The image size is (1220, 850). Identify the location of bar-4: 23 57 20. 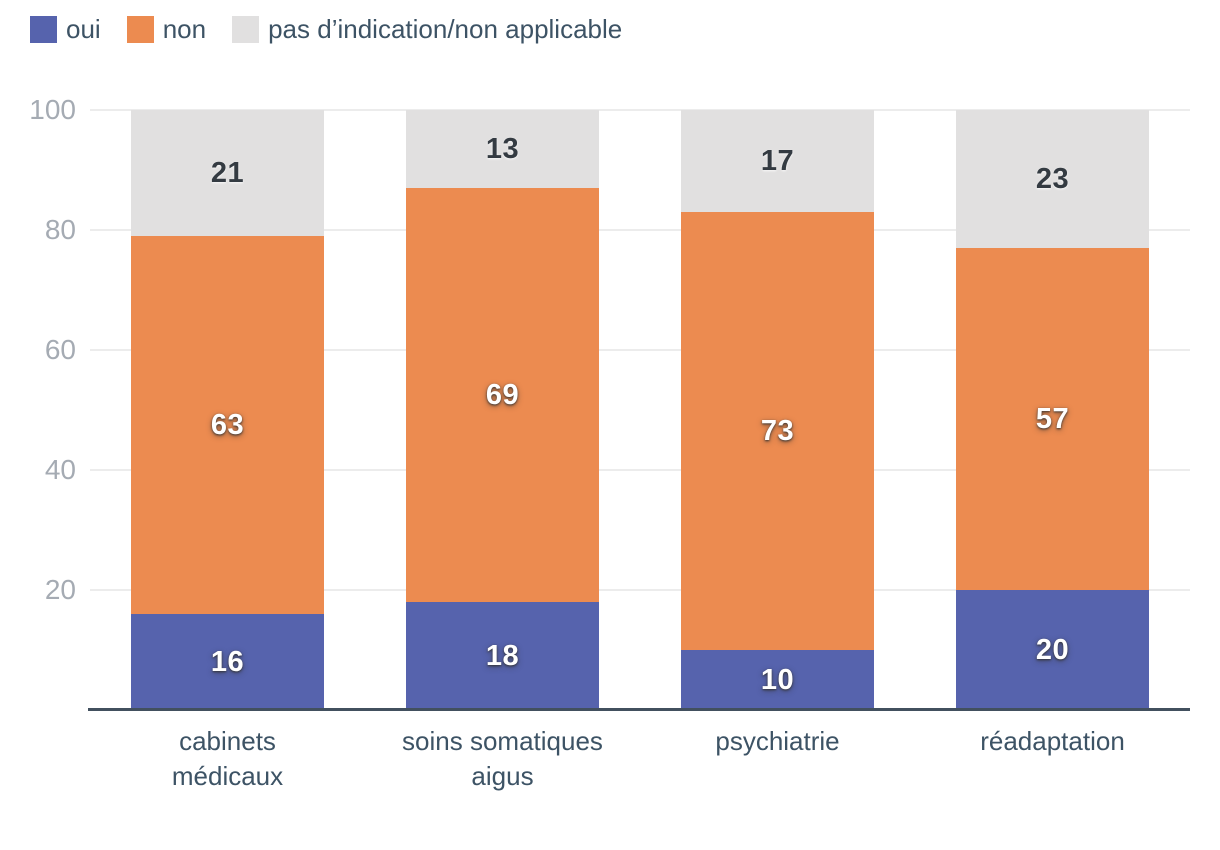
(1052, 410).